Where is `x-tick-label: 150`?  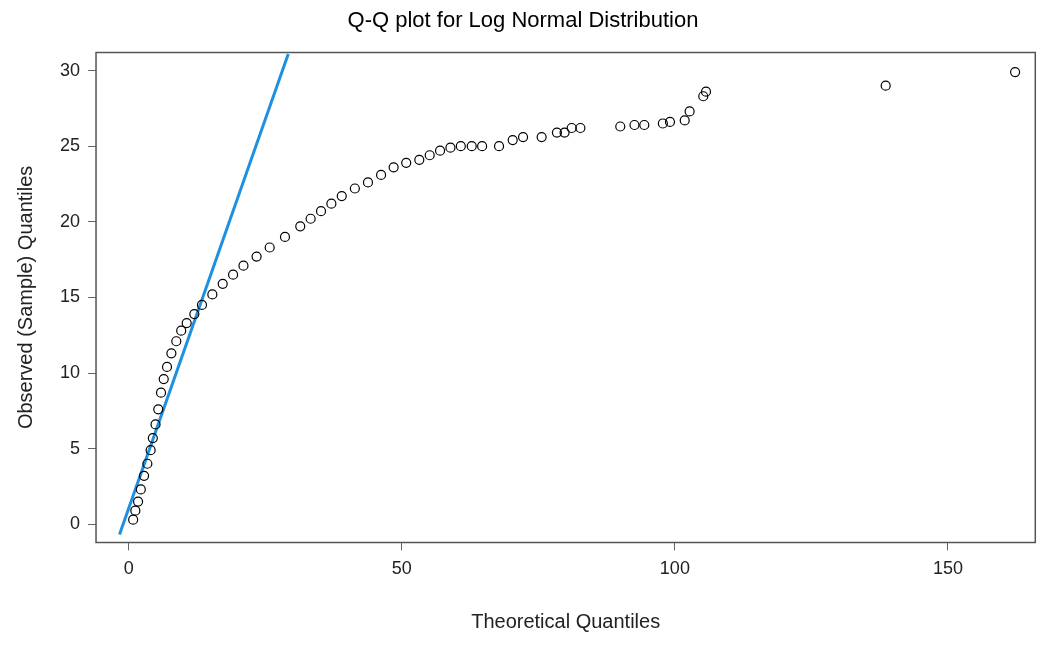 x-tick-label: 150 is located at coordinates (947, 568).